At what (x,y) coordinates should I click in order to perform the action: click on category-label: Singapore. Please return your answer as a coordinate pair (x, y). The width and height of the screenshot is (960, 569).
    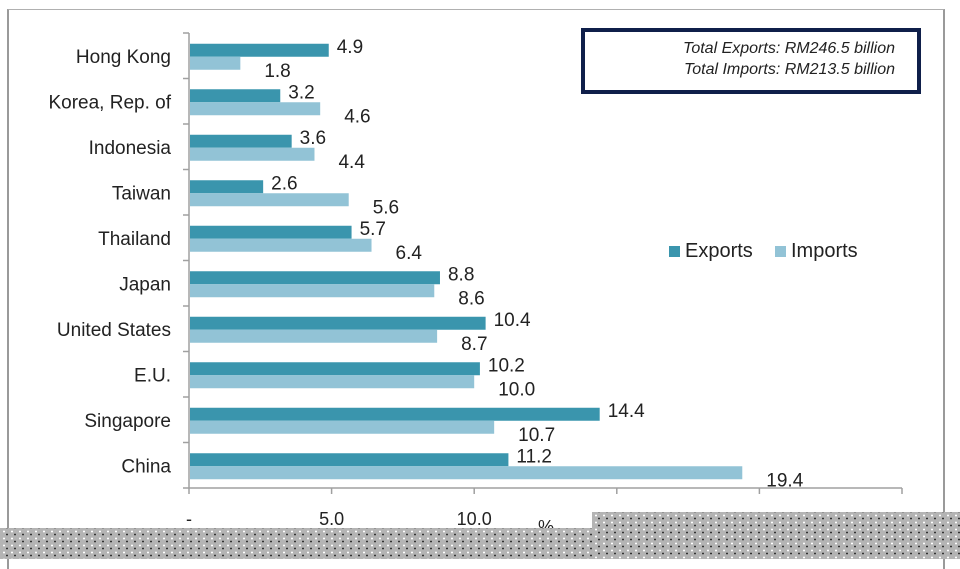
    Looking at the image, I should click on (127, 421).